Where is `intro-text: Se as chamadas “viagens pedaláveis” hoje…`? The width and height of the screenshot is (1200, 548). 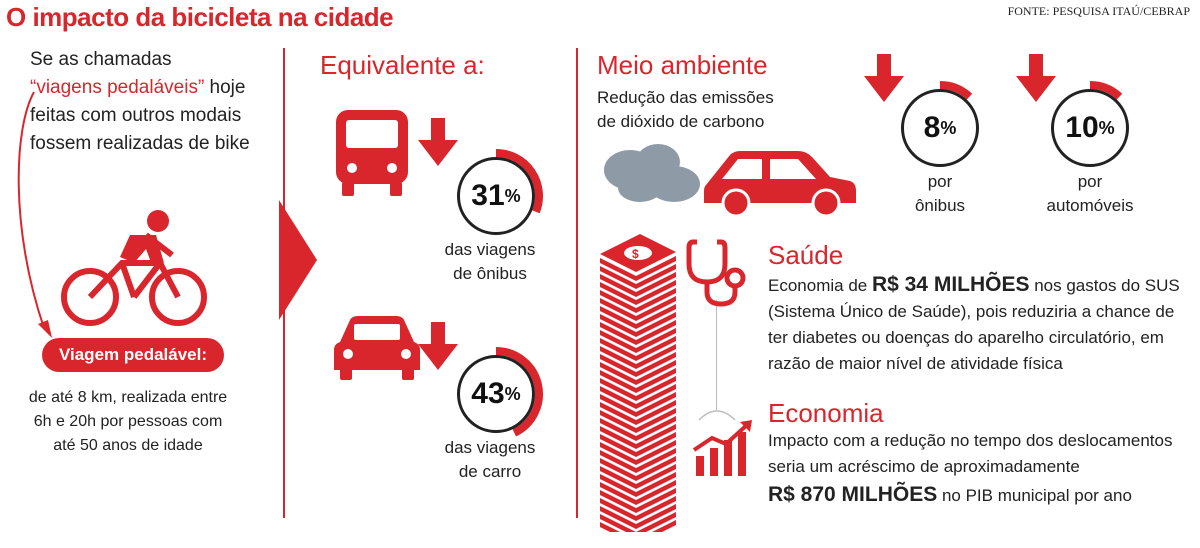
intro-text: Se as chamadas “viagens pedaláveis” hoje… is located at coordinates (140, 101).